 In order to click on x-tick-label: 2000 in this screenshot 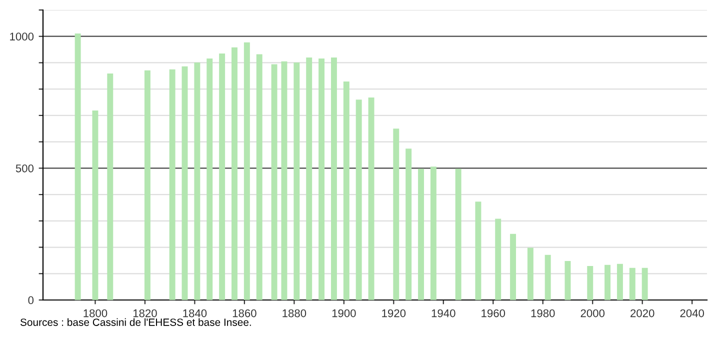, I will do `click(592, 313)`.